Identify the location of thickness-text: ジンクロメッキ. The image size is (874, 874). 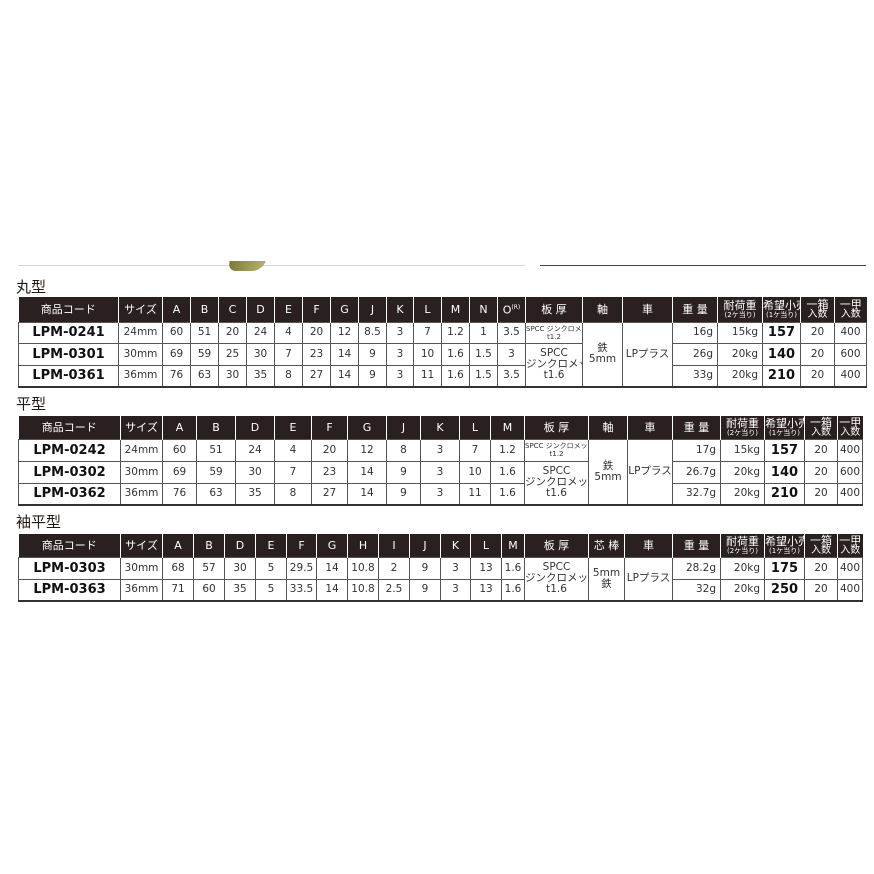
(554, 364).